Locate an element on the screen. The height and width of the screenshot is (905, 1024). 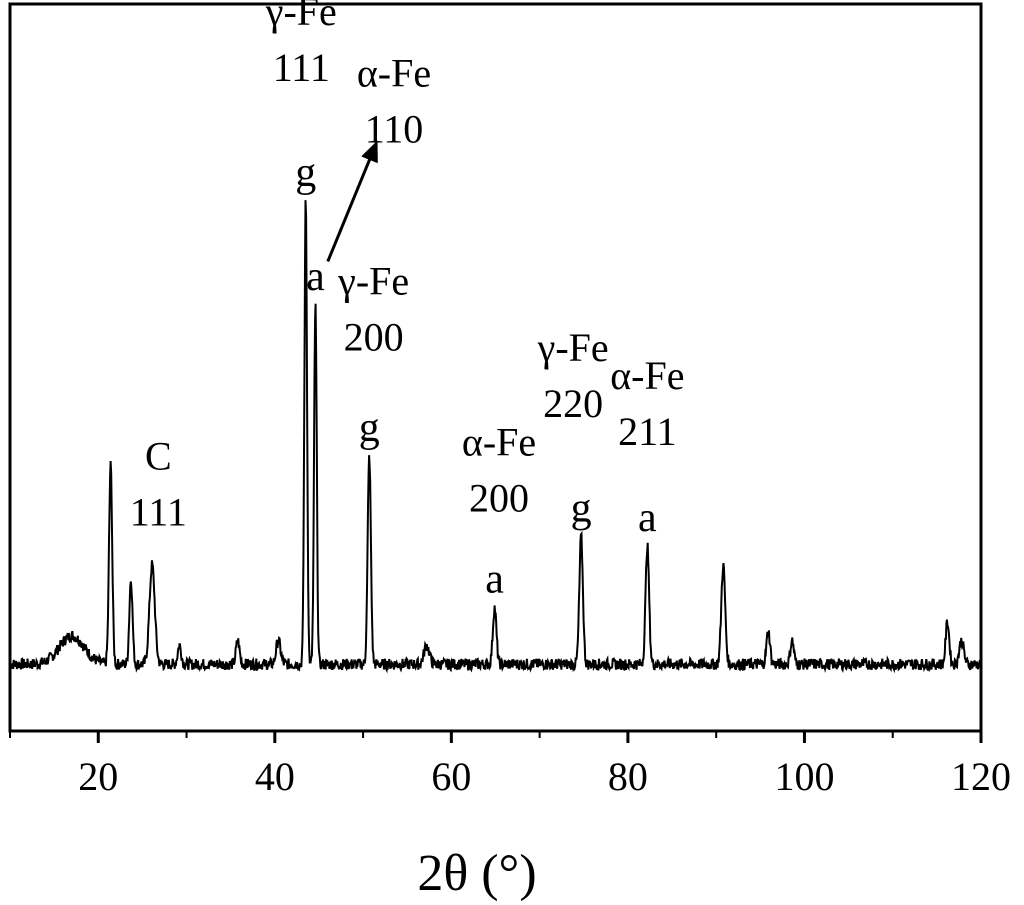
x-axis-ticks is located at coordinates (496, 737).